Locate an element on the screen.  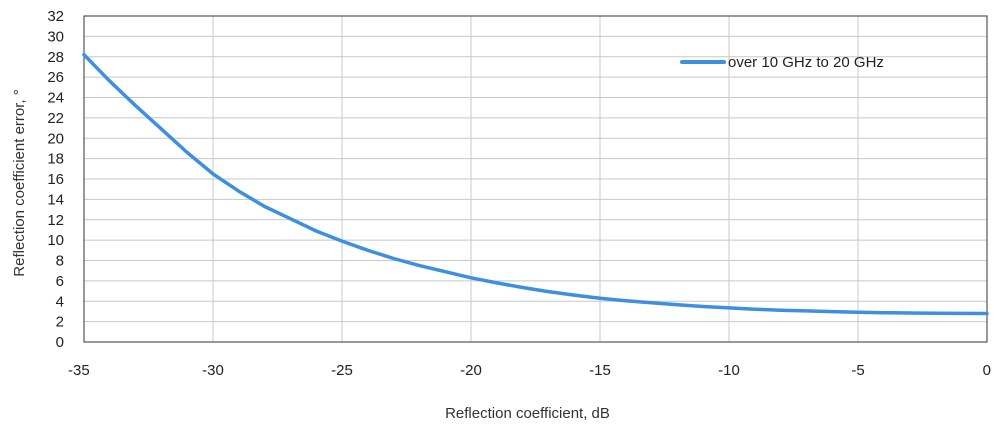
y-tick-label: 32 is located at coordinates (55, 16).